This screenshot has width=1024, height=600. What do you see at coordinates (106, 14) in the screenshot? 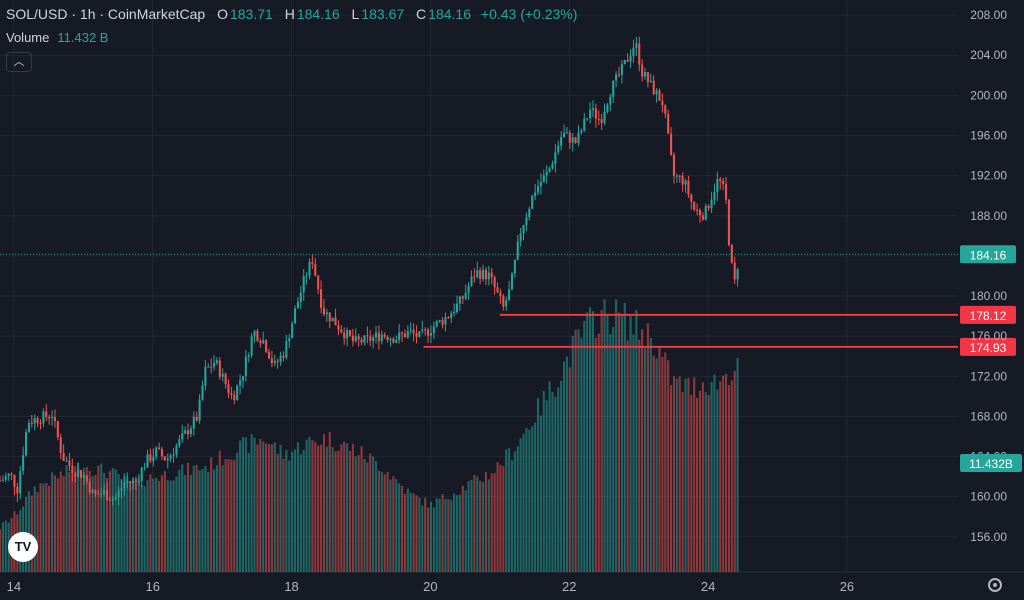
I see `symbol-title: SOL/USD · 1h · CoinMarketCap` at bounding box center [106, 14].